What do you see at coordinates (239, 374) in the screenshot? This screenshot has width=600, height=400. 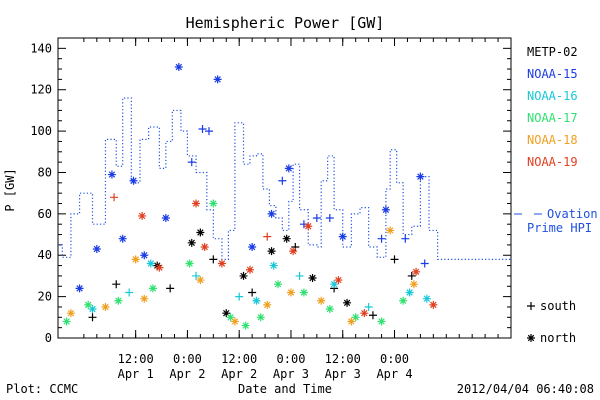 I see `x-tick-label-date: Apr 2` at bounding box center [239, 374].